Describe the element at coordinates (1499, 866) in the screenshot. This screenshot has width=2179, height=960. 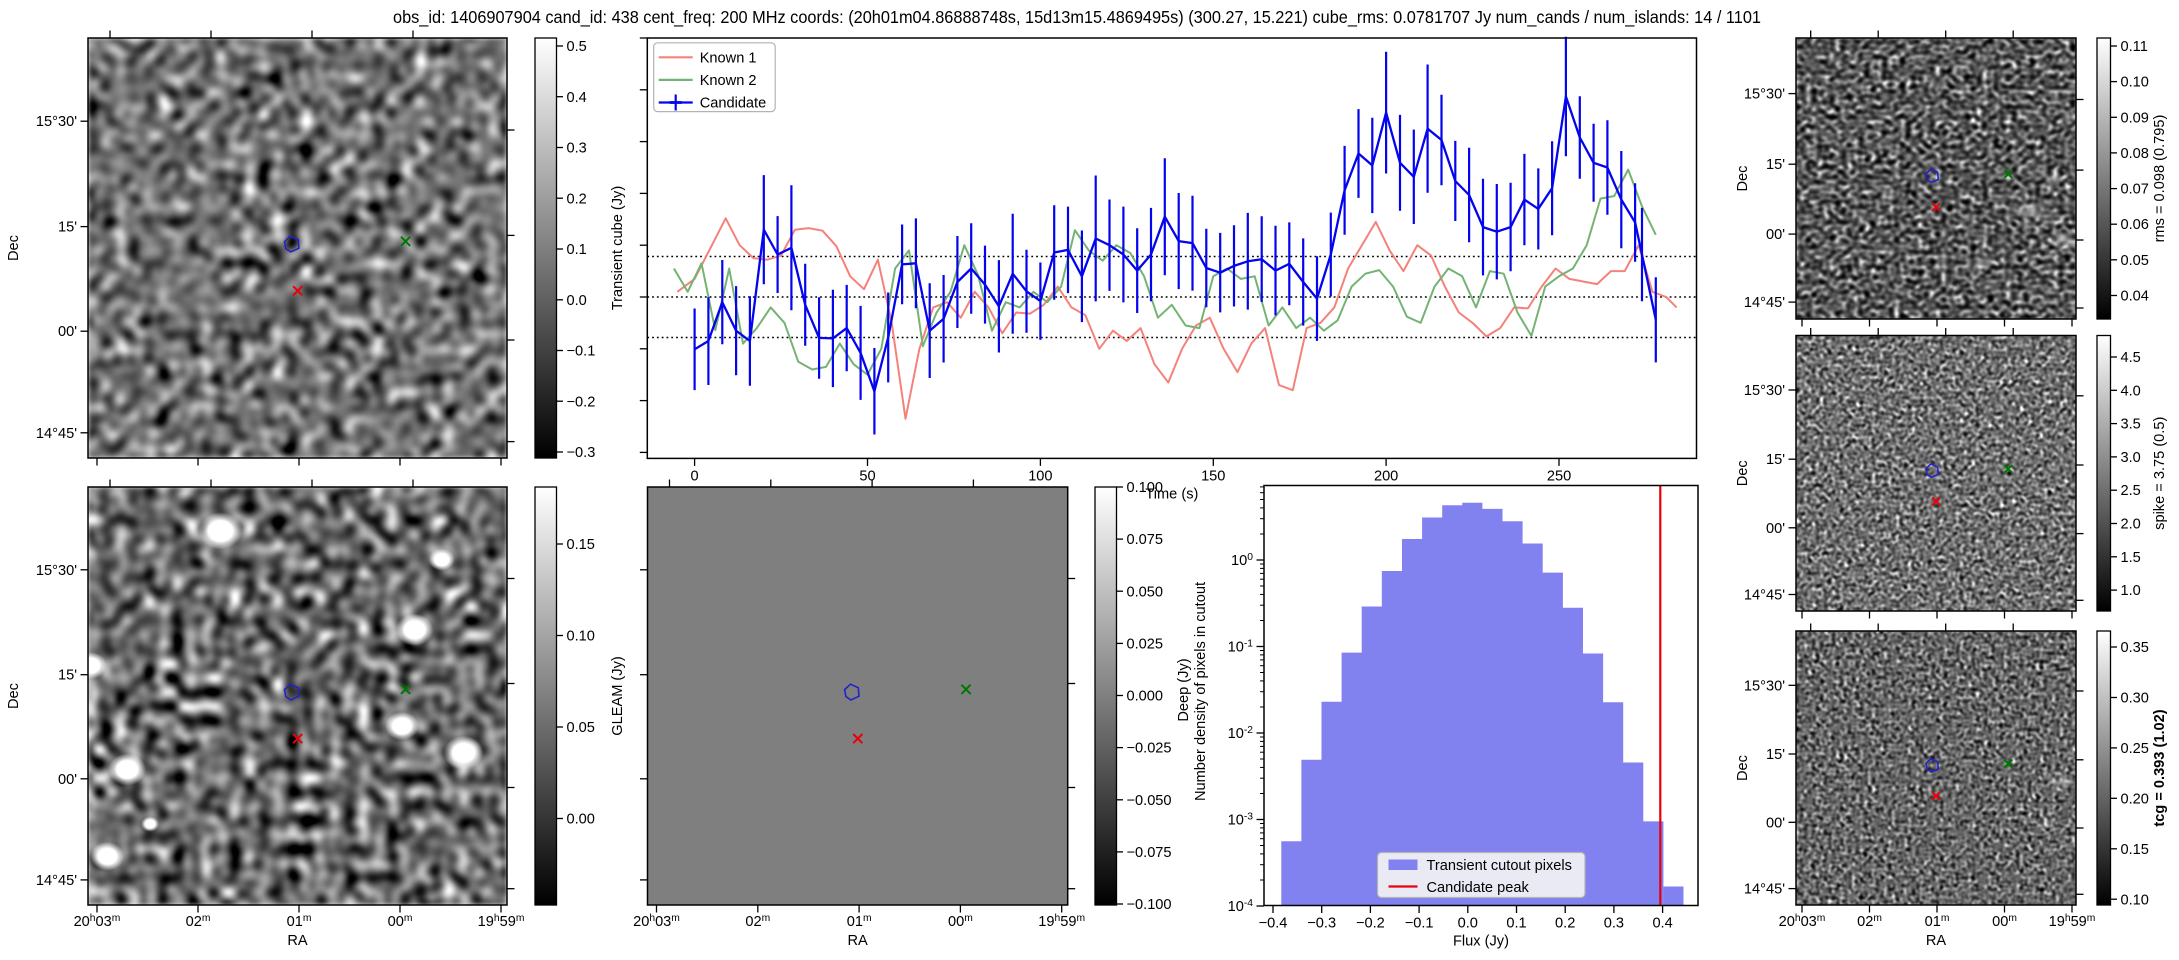
I see `svg-text: Transient cutout pixels` at that location.